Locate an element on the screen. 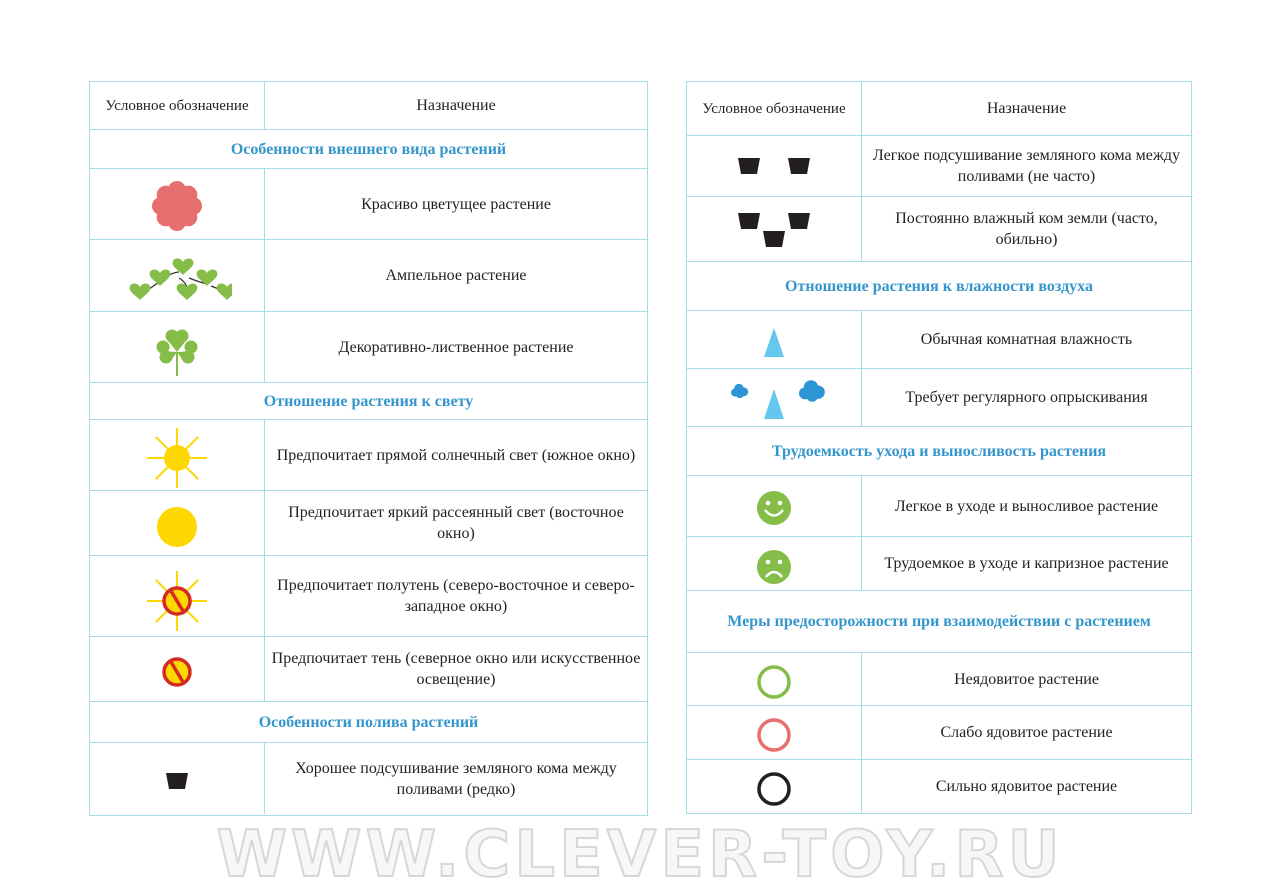 The image size is (1280, 893). sun-rays-icon is located at coordinates (177, 457).